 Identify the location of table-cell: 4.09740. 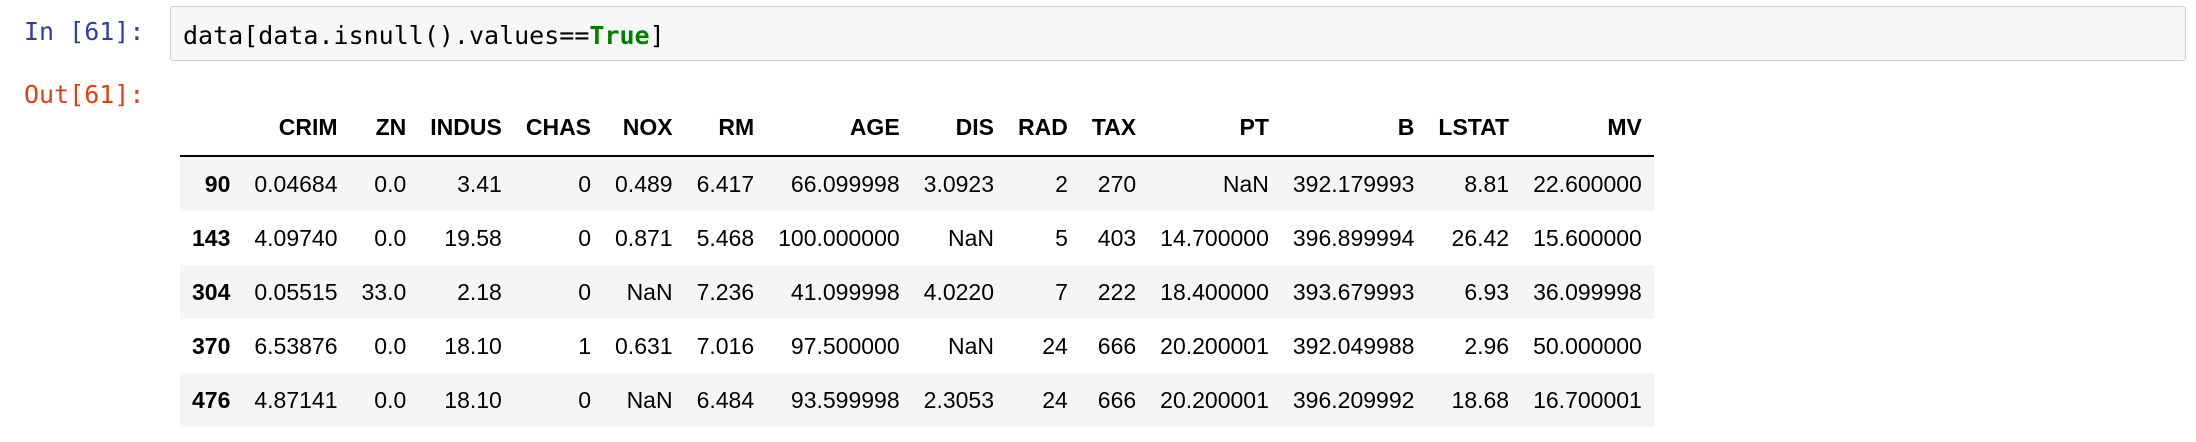
(296, 237).